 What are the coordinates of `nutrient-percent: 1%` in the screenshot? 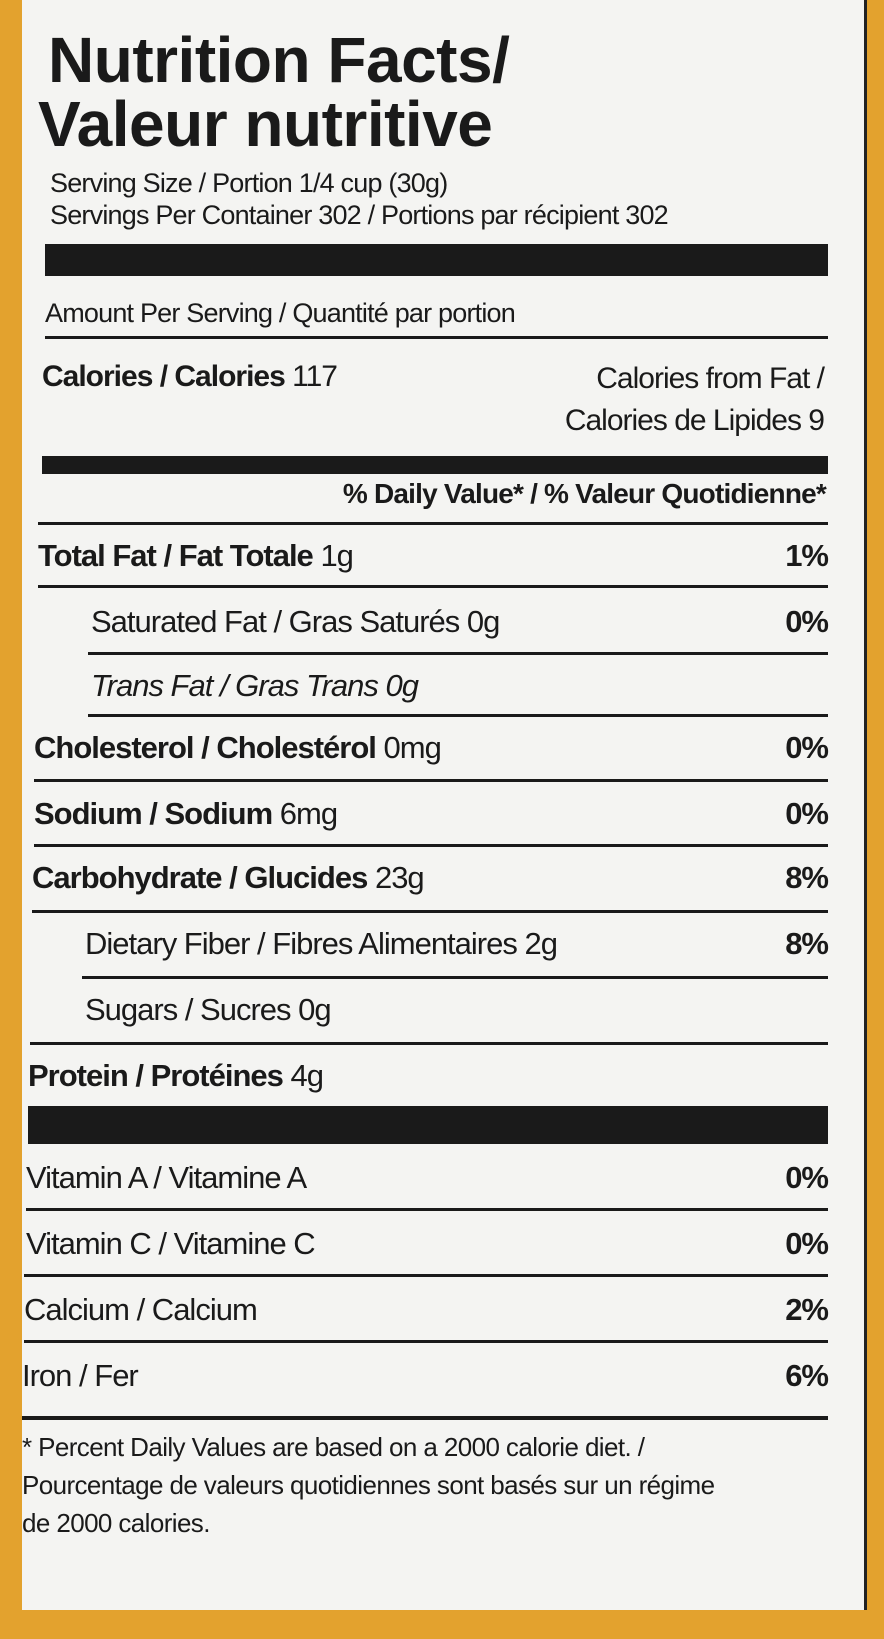 It's located at (807, 555).